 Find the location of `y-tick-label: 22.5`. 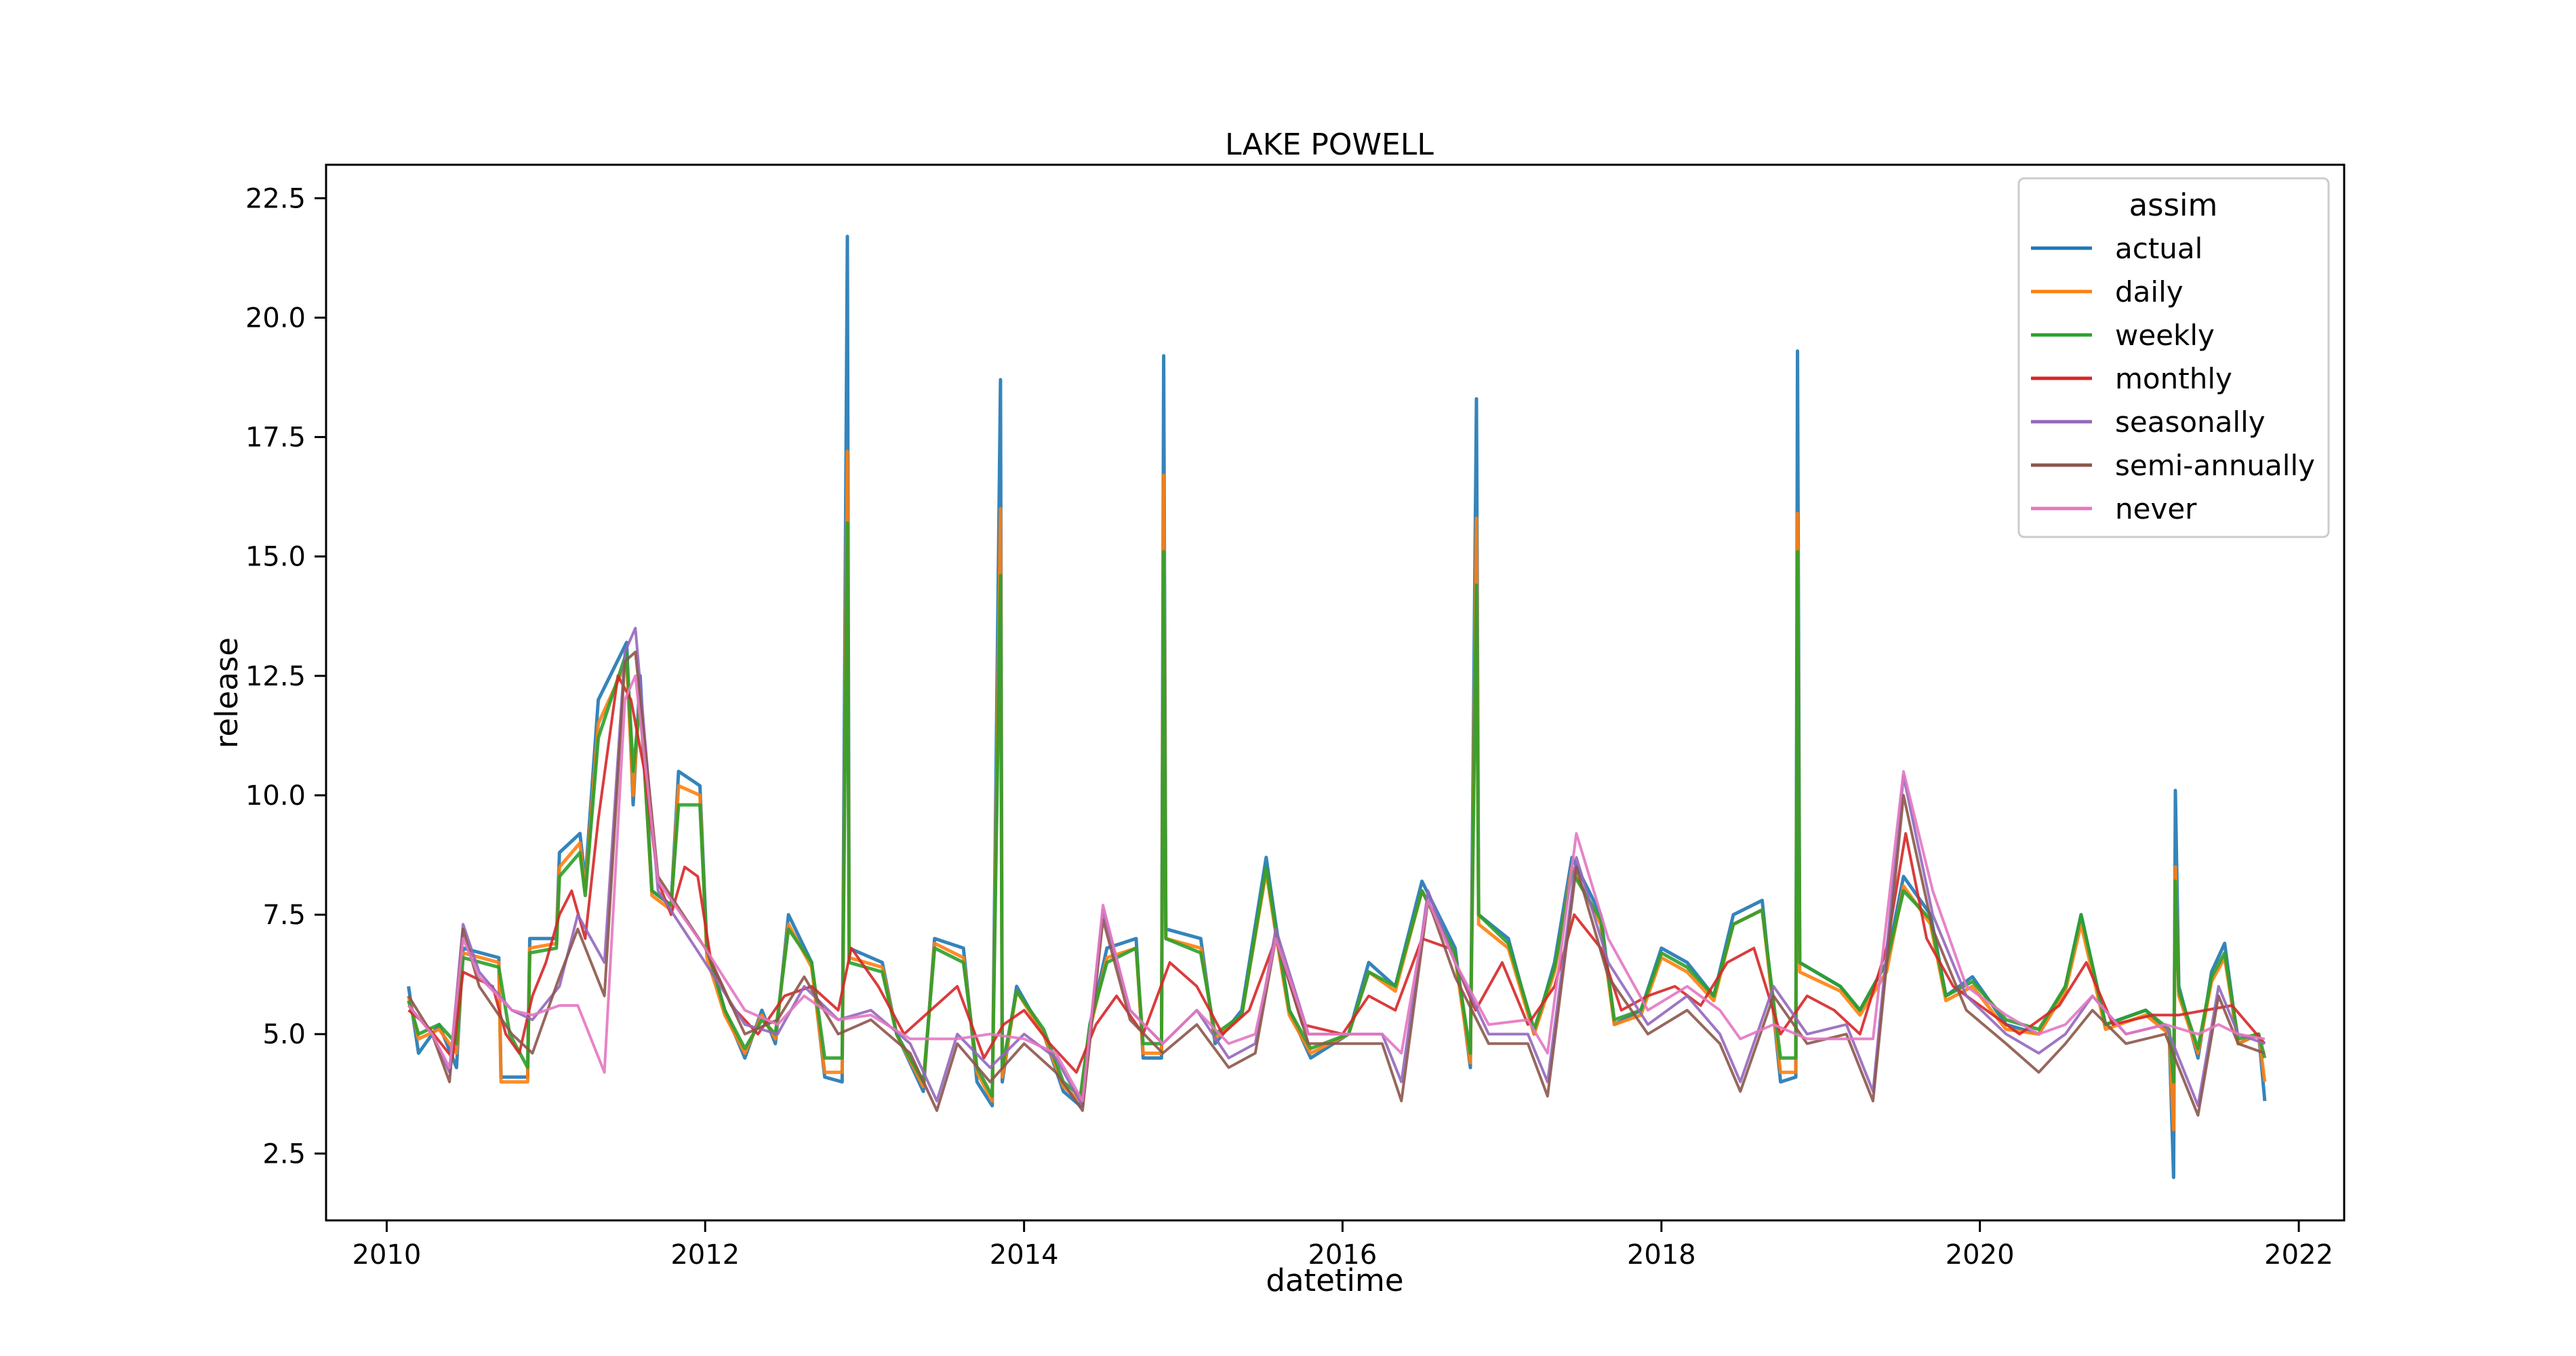

y-tick-label: 22.5 is located at coordinates (275, 198).